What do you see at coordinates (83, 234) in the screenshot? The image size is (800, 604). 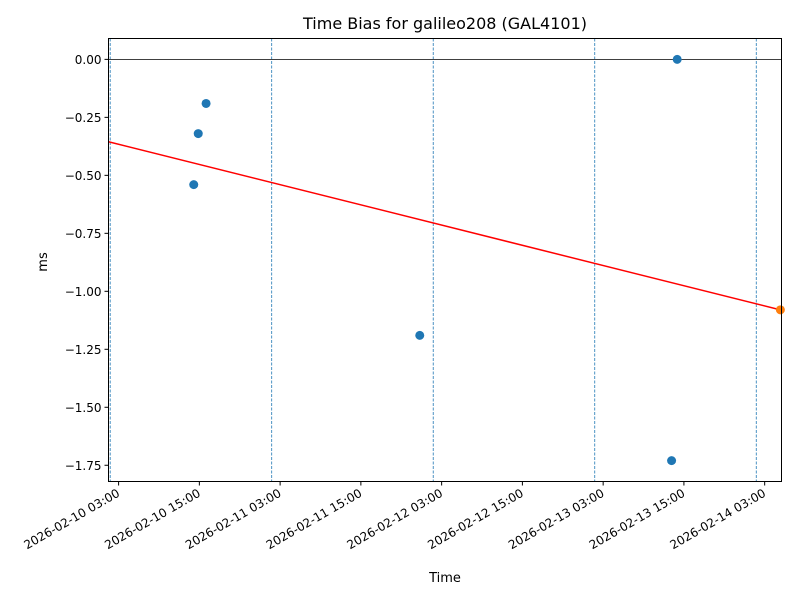 I see `y-tick-label: −0.75` at bounding box center [83, 234].